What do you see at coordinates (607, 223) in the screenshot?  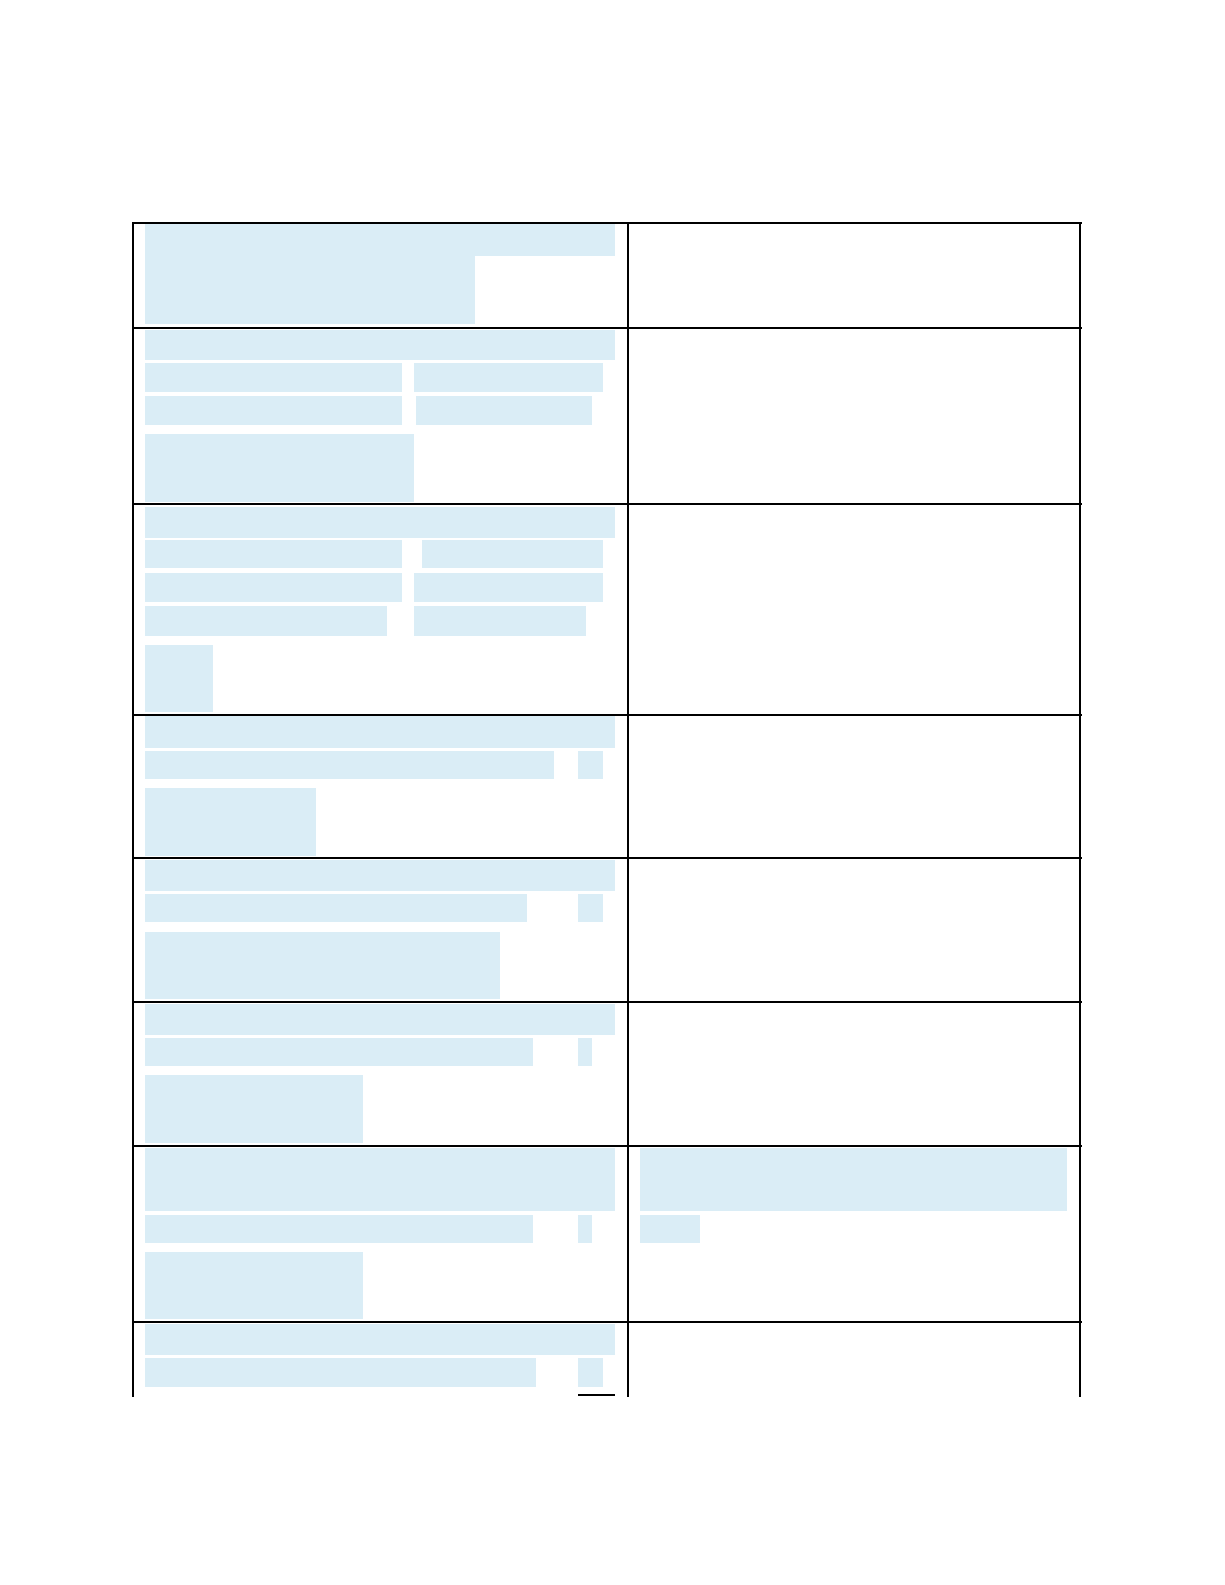 I see `table-top-border` at bounding box center [607, 223].